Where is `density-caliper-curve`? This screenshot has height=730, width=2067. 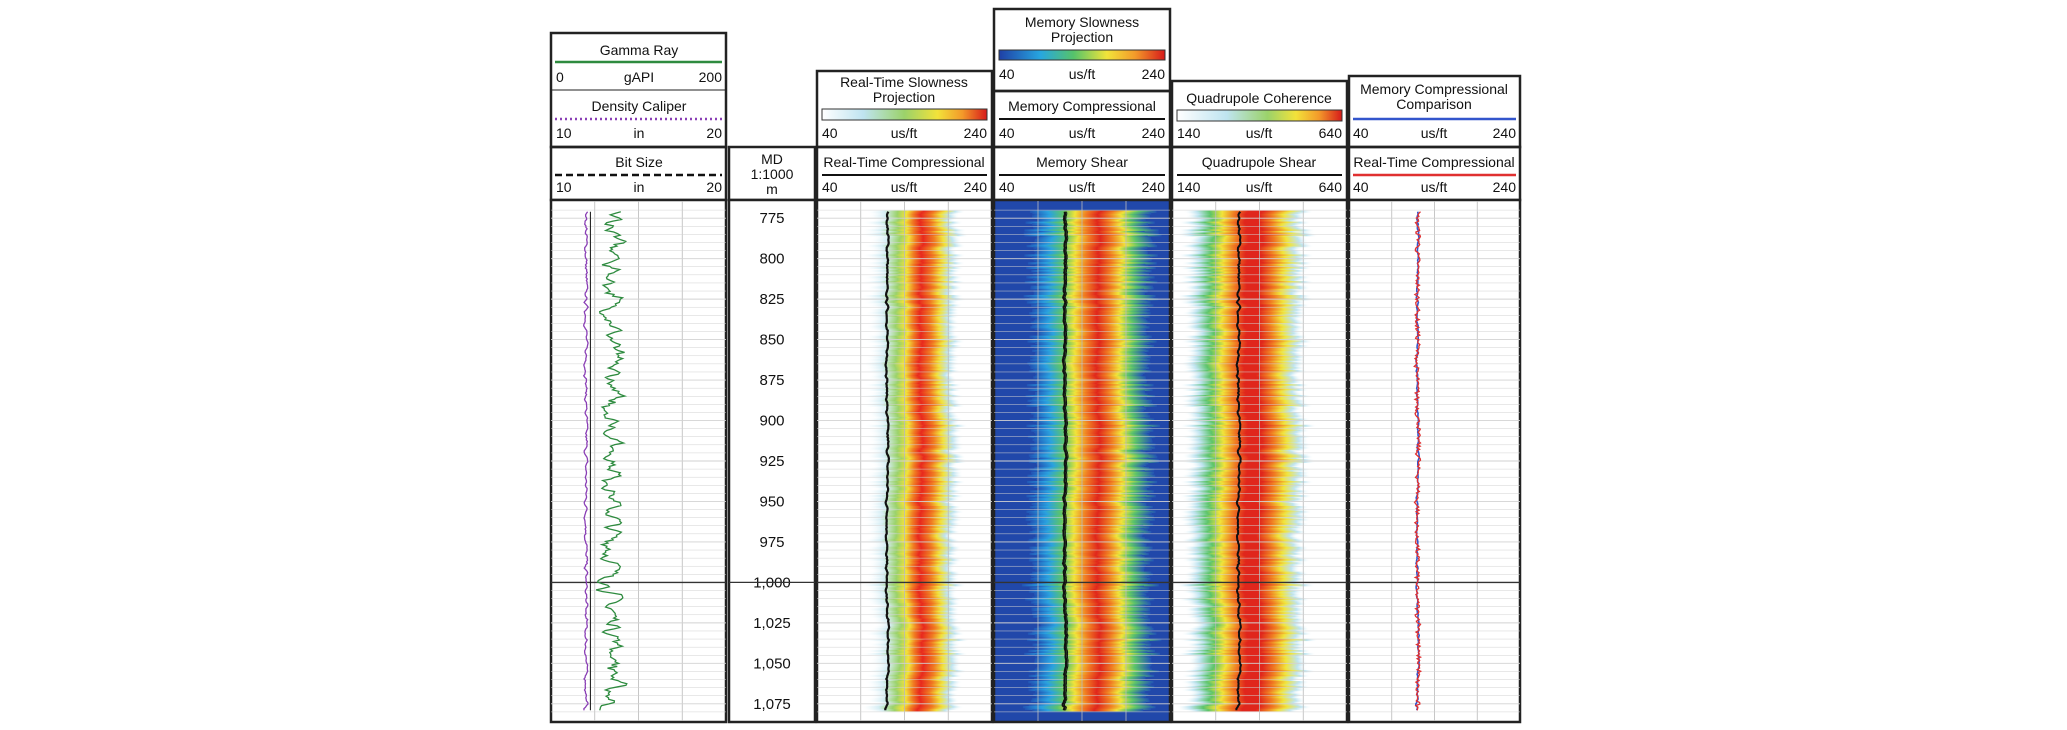 density-caliper-curve is located at coordinates (586, 461).